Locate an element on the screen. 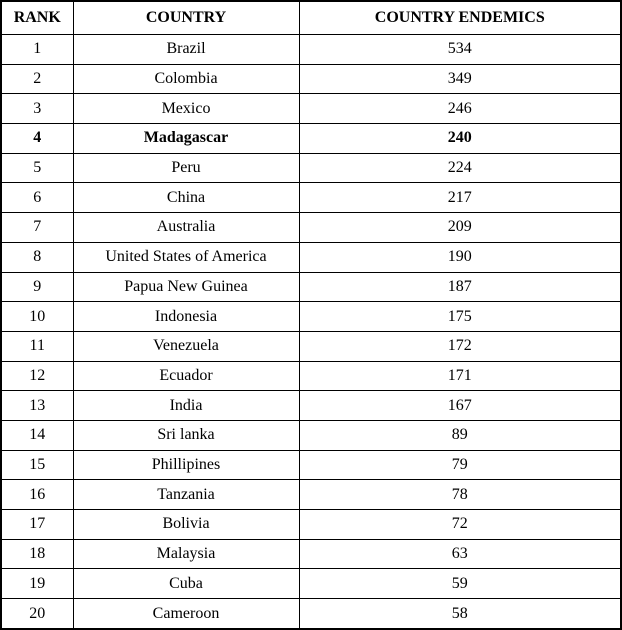 This screenshot has width=622, height=630. cell-endemics: 89 is located at coordinates (460, 435).